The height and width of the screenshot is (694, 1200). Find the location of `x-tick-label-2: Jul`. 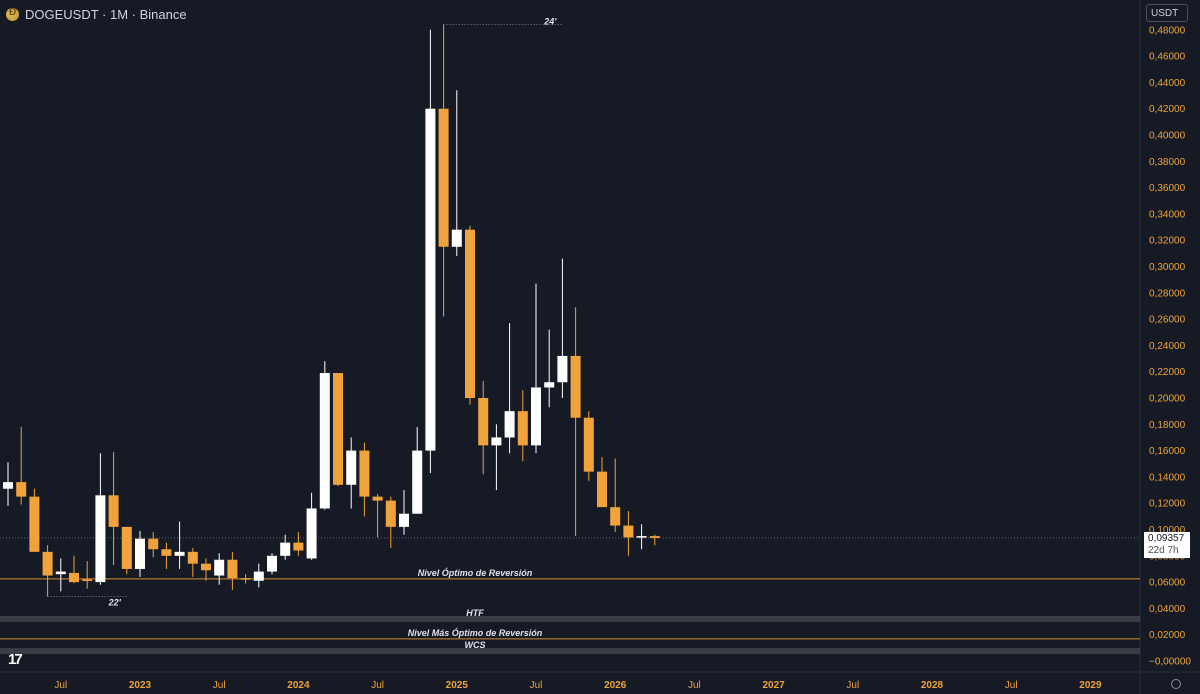

x-tick-label-2: Jul is located at coordinates (219, 685).